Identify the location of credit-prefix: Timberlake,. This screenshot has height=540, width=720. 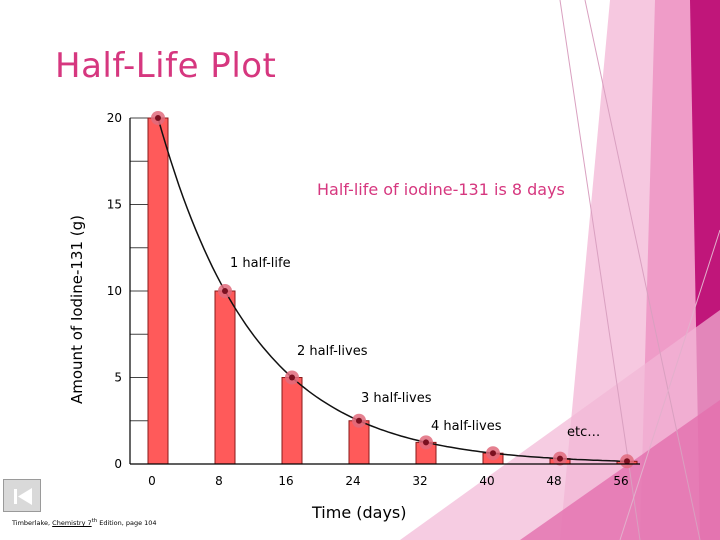
(32, 523).